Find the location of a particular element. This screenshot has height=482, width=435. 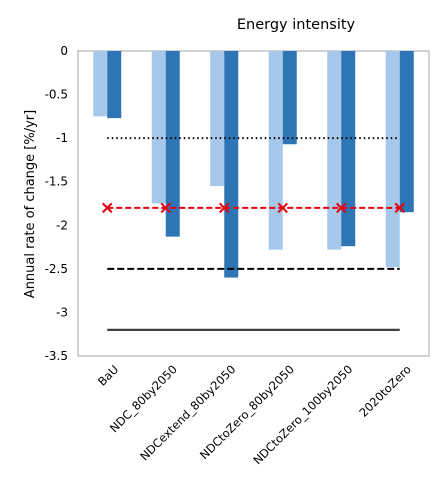

y-tick-label: -3.5 is located at coordinates (56, 356).